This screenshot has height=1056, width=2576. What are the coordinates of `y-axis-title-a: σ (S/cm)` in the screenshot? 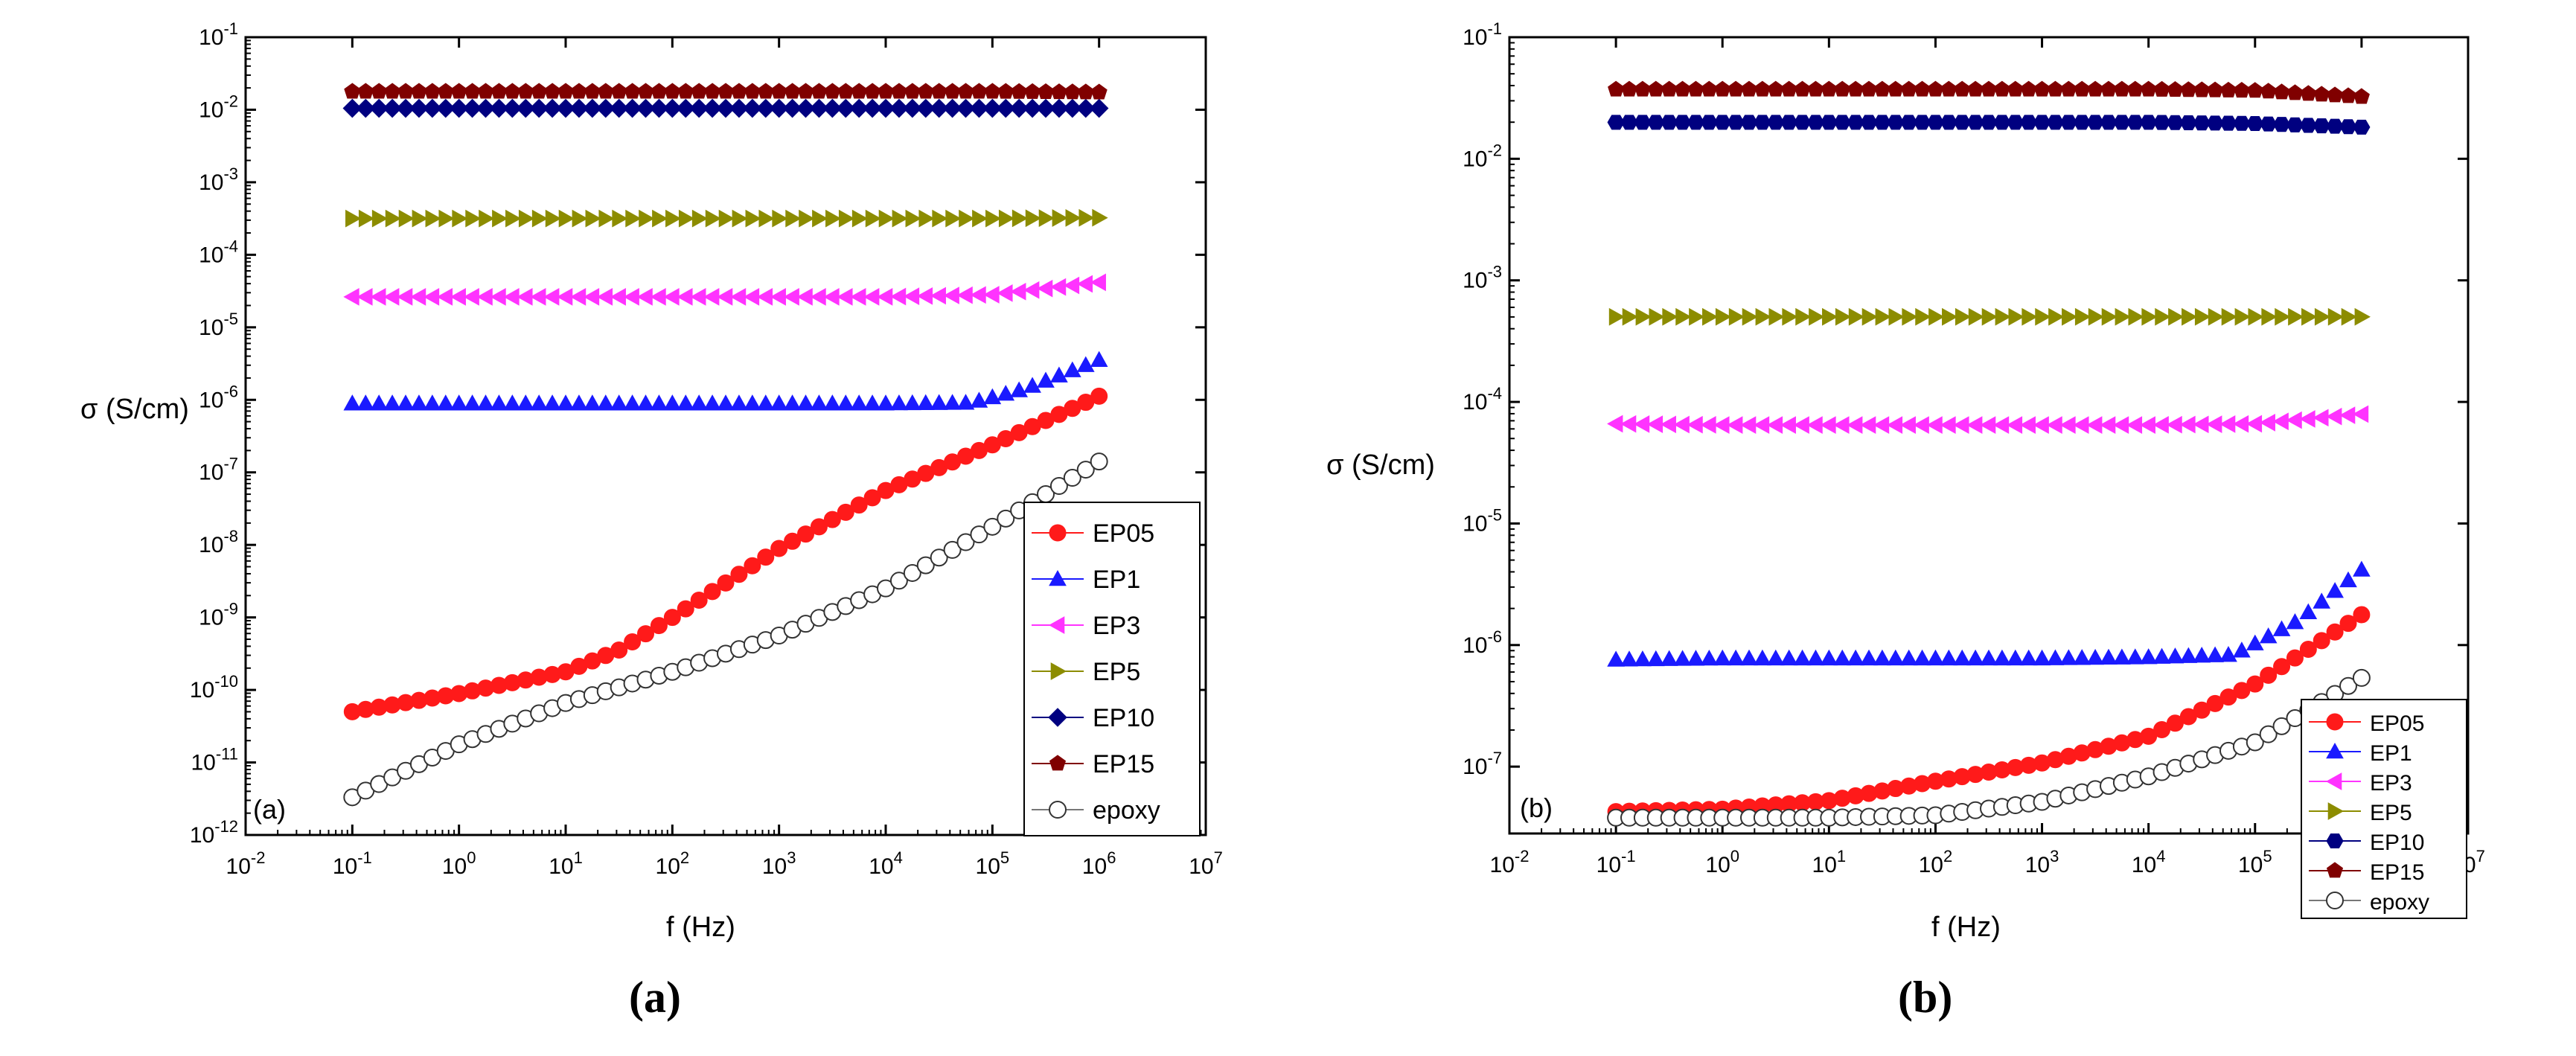 It's located at (134, 409).